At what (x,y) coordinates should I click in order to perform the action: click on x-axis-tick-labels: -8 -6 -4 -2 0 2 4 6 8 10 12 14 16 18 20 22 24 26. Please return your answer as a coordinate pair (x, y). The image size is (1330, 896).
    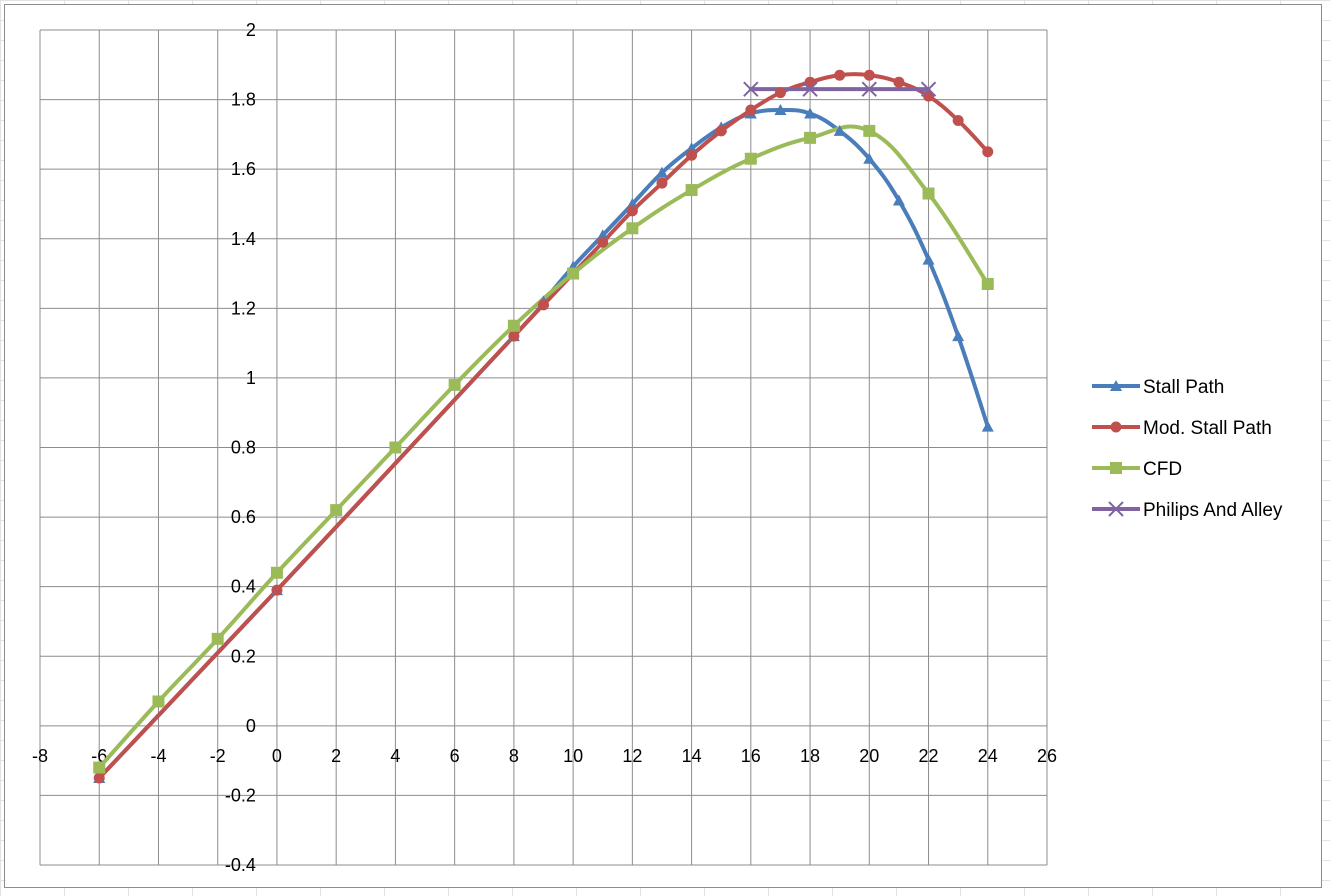
    Looking at the image, I should click on (544, 756).